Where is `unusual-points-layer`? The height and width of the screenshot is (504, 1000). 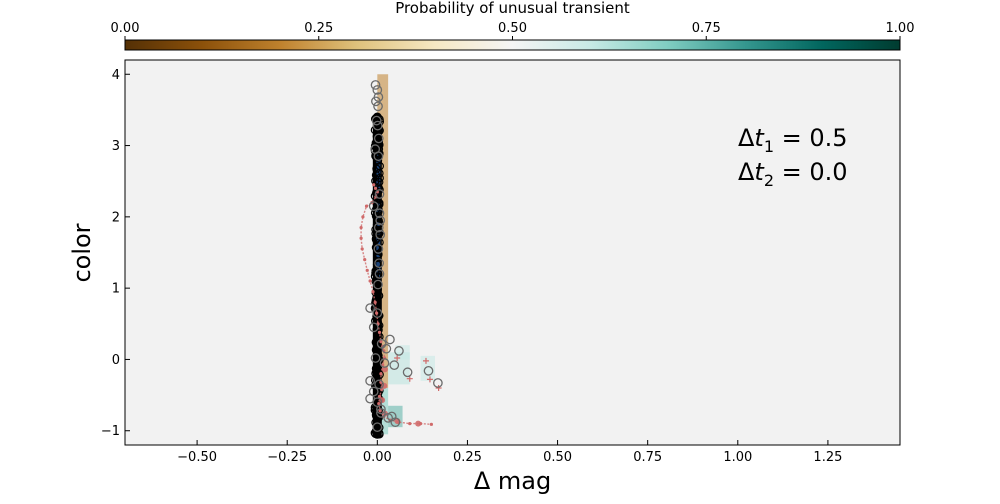
unusual-points-layer is located at coordinates (404, 256).